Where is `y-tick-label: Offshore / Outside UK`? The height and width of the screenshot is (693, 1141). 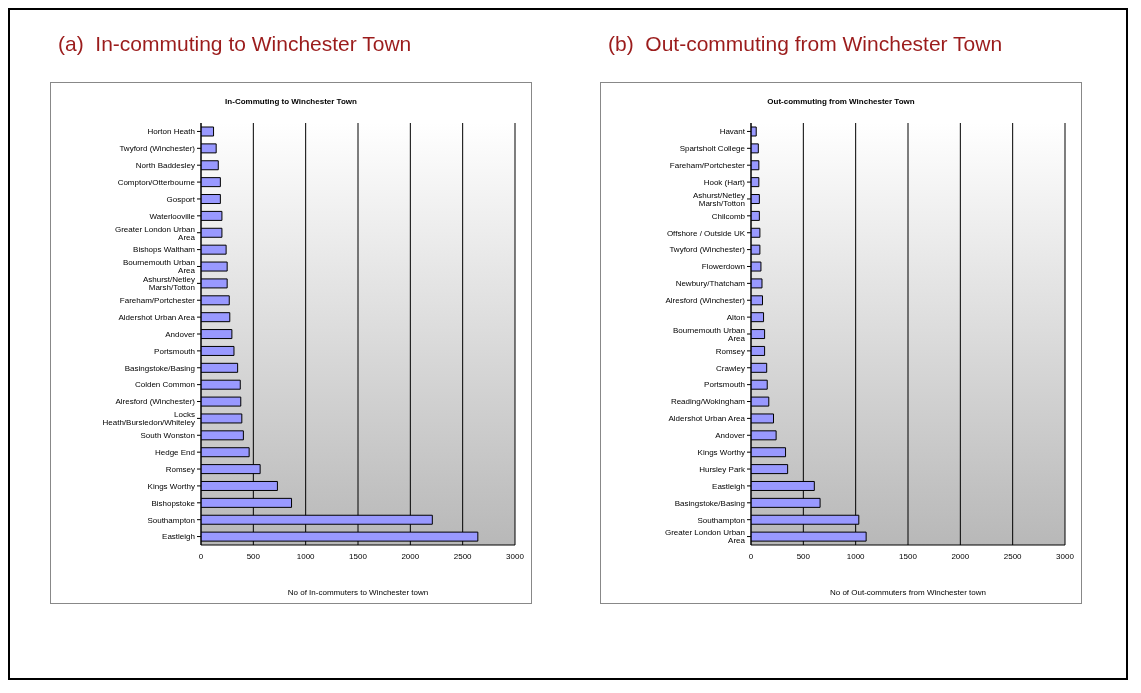
y-tick-label: Offshore / Outside UK is located at coordinates (706, 233).